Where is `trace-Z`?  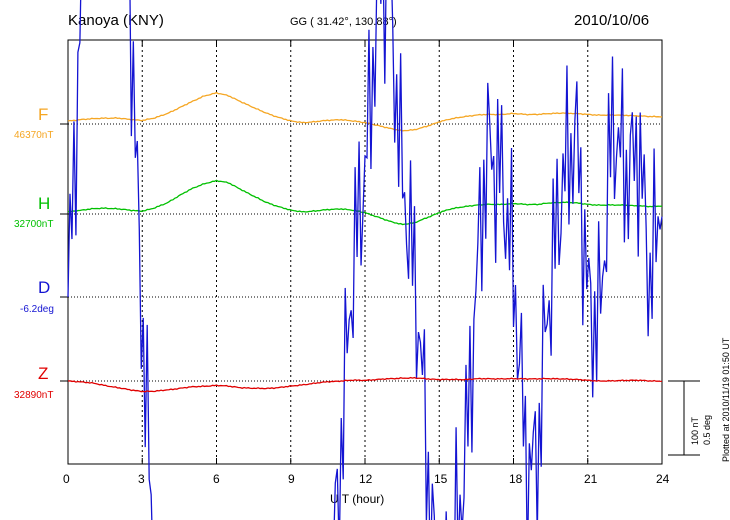
trace-Z is located at coordinates (365, 384).